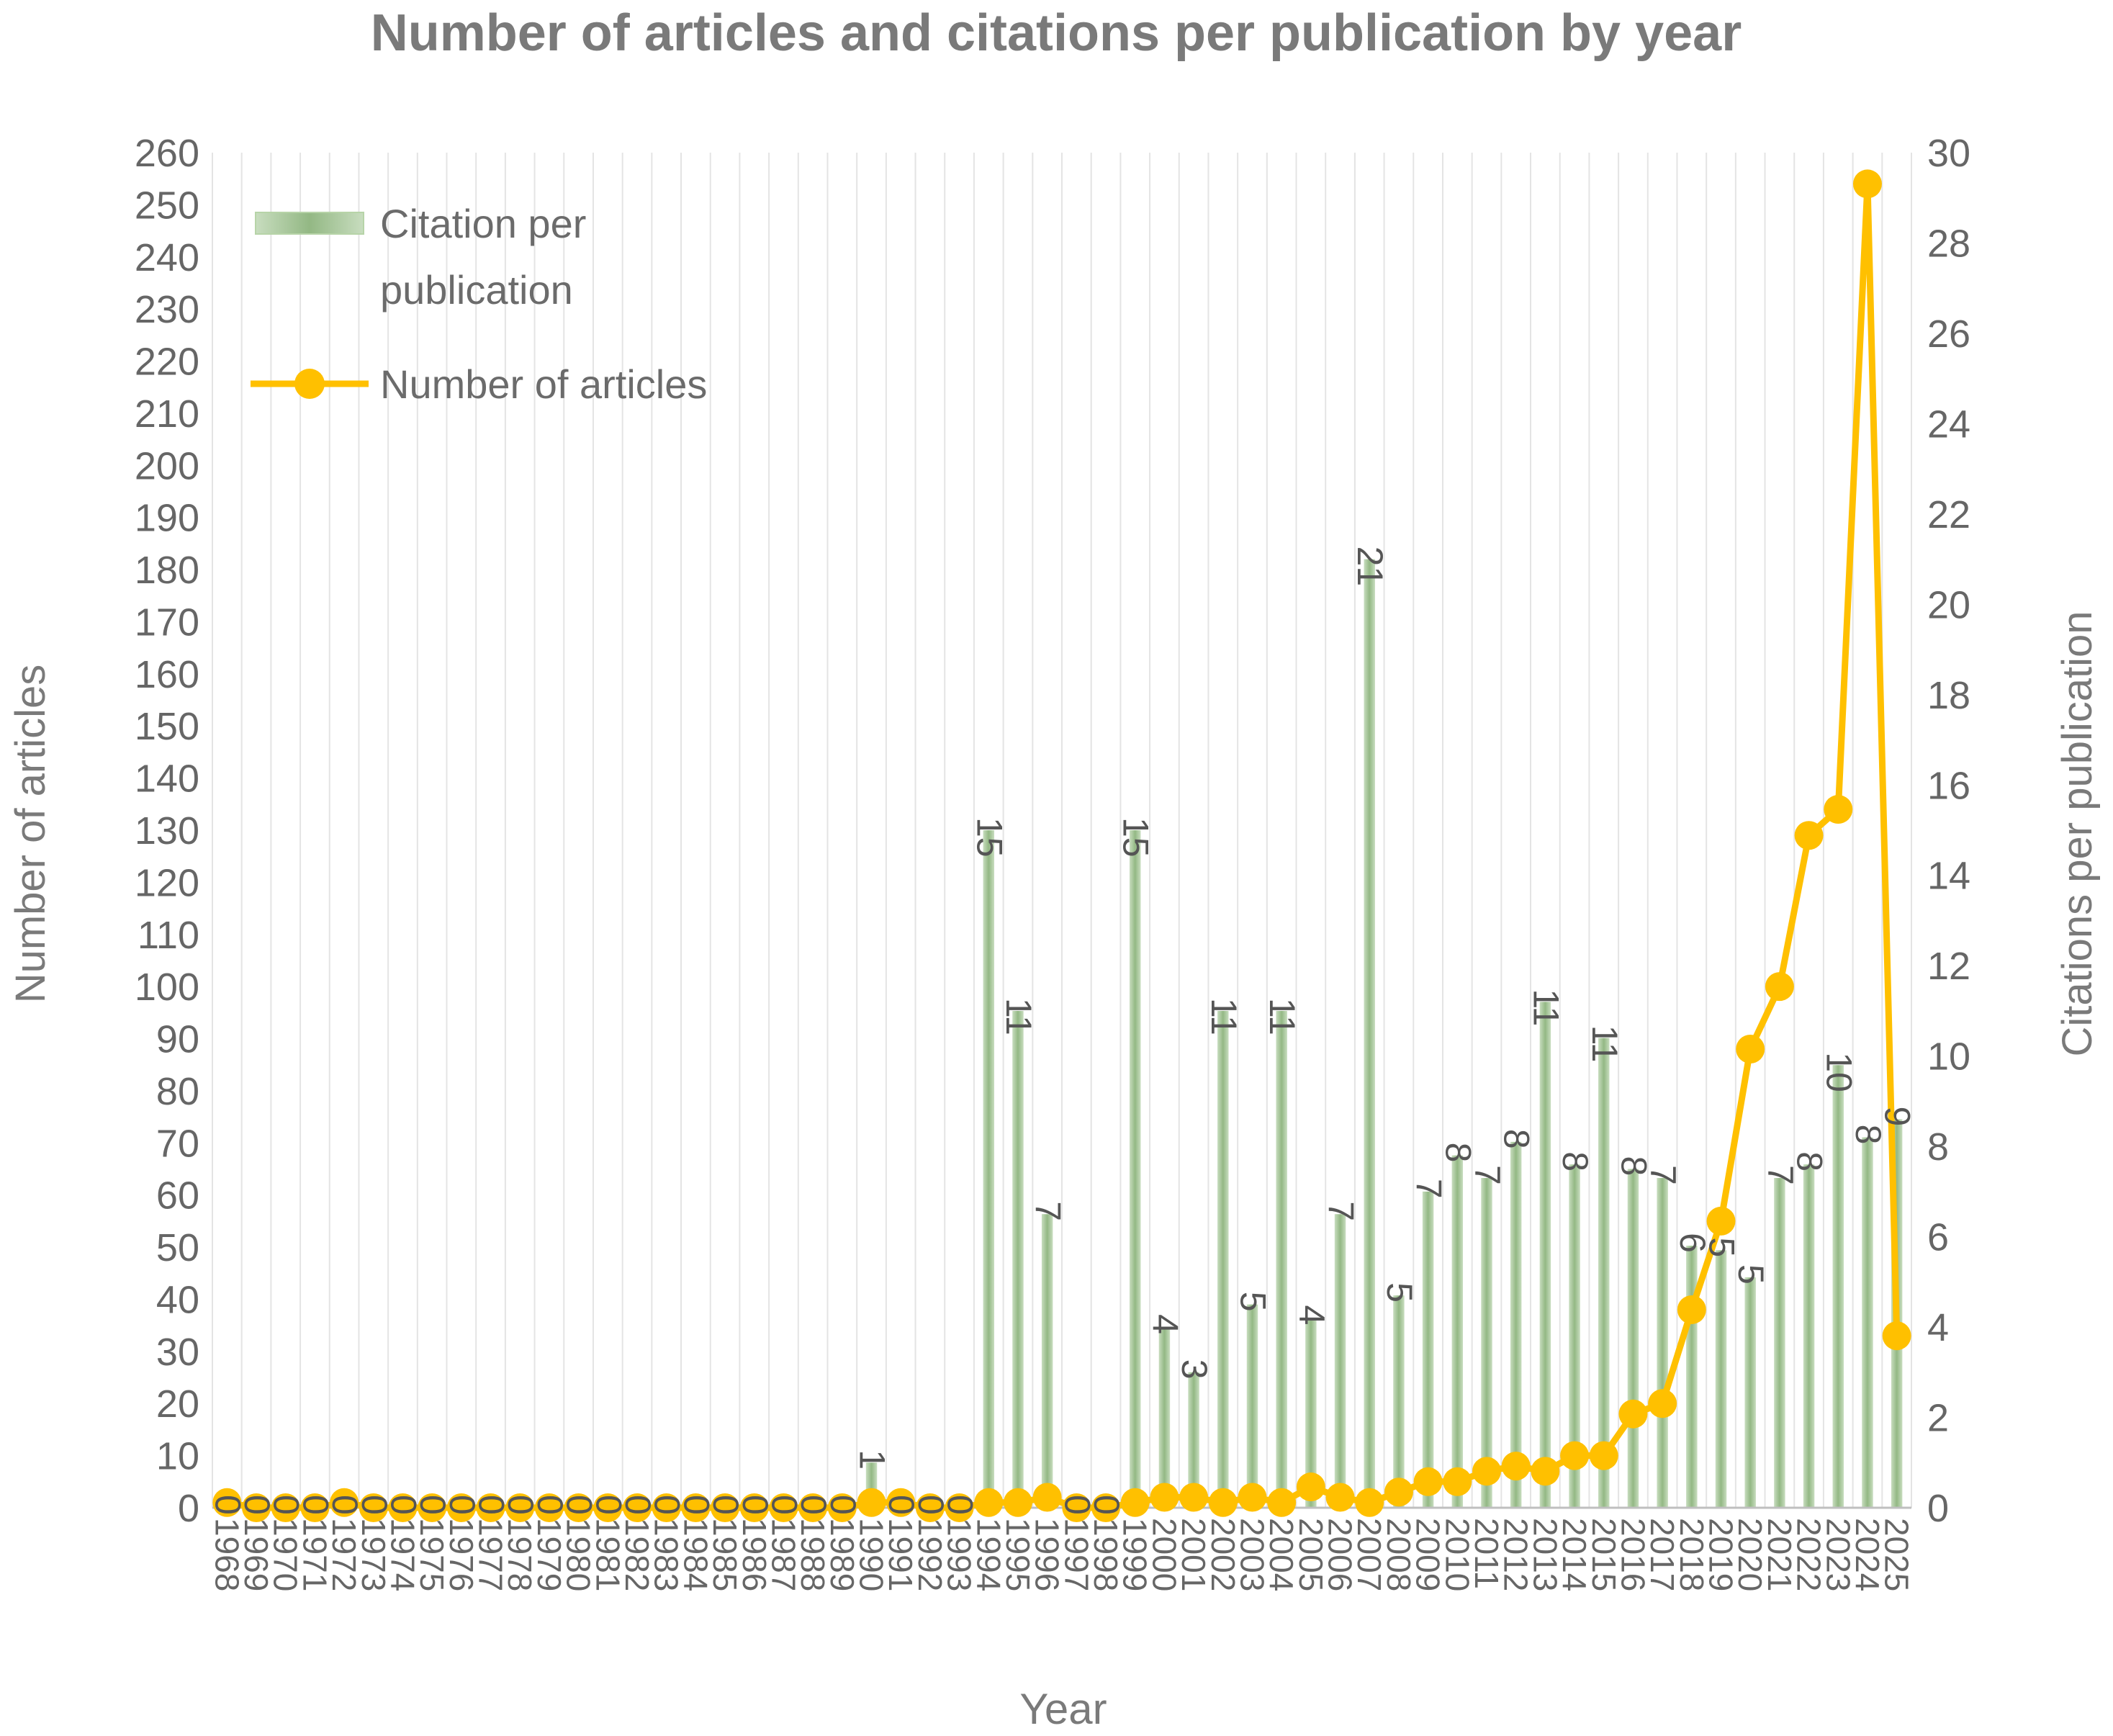 The height and width of the screenshot is (1736, 2113). I want to click on x-tick-label: 2015, so click(1604, 1554).